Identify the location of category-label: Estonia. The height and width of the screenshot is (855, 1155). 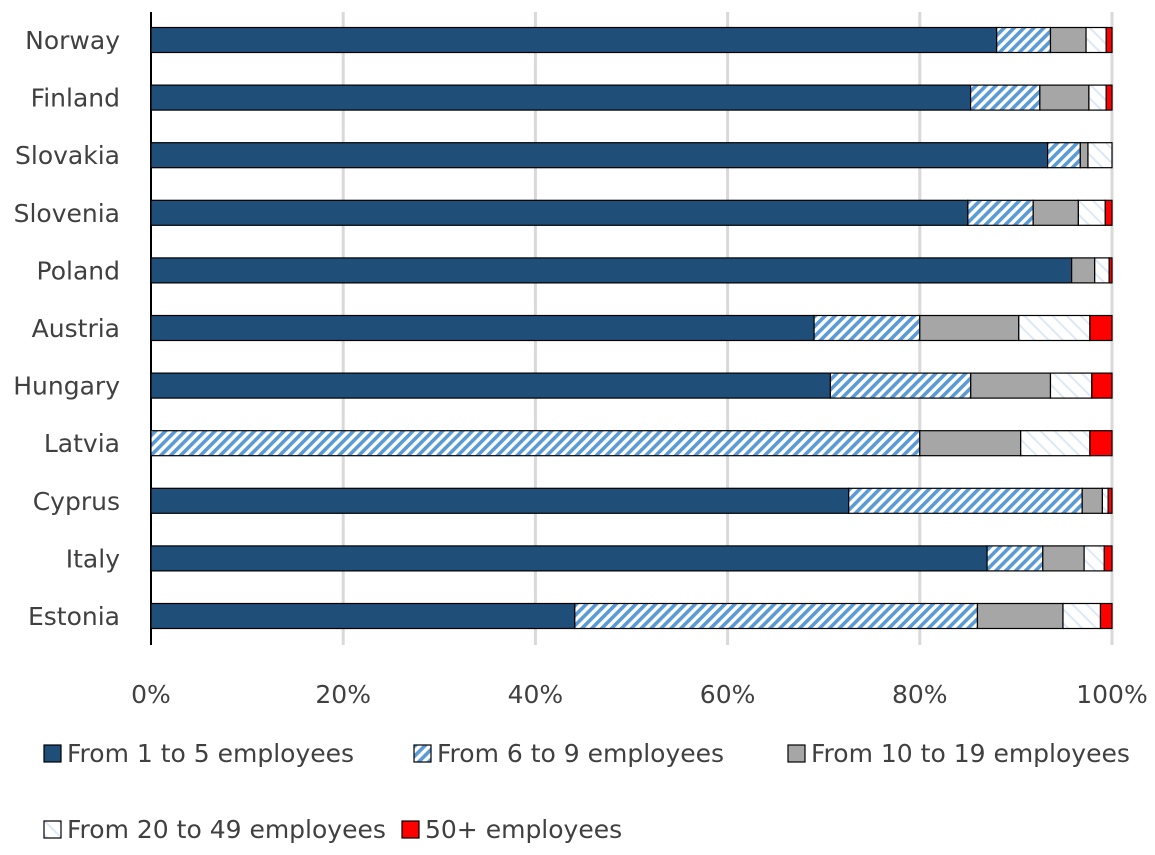
(74, 616).